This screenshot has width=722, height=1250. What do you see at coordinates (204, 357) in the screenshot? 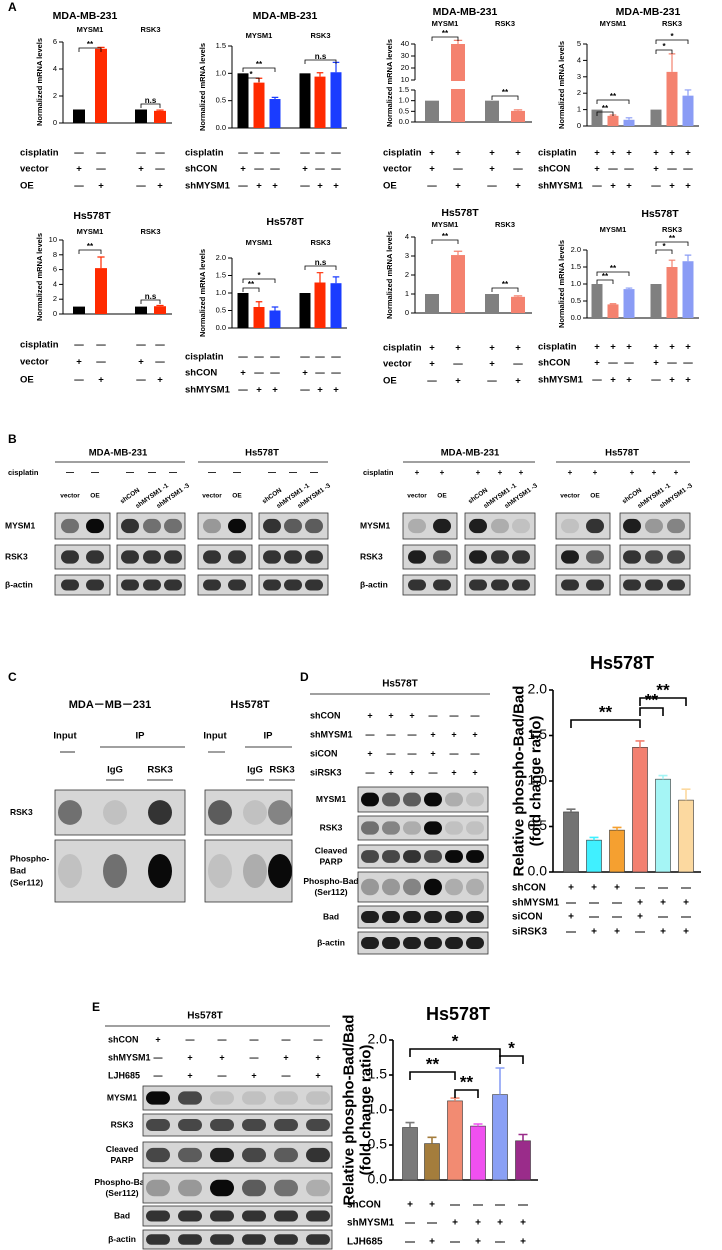
I see `condition-label: cisplatin` at bounding box center [204, 357].